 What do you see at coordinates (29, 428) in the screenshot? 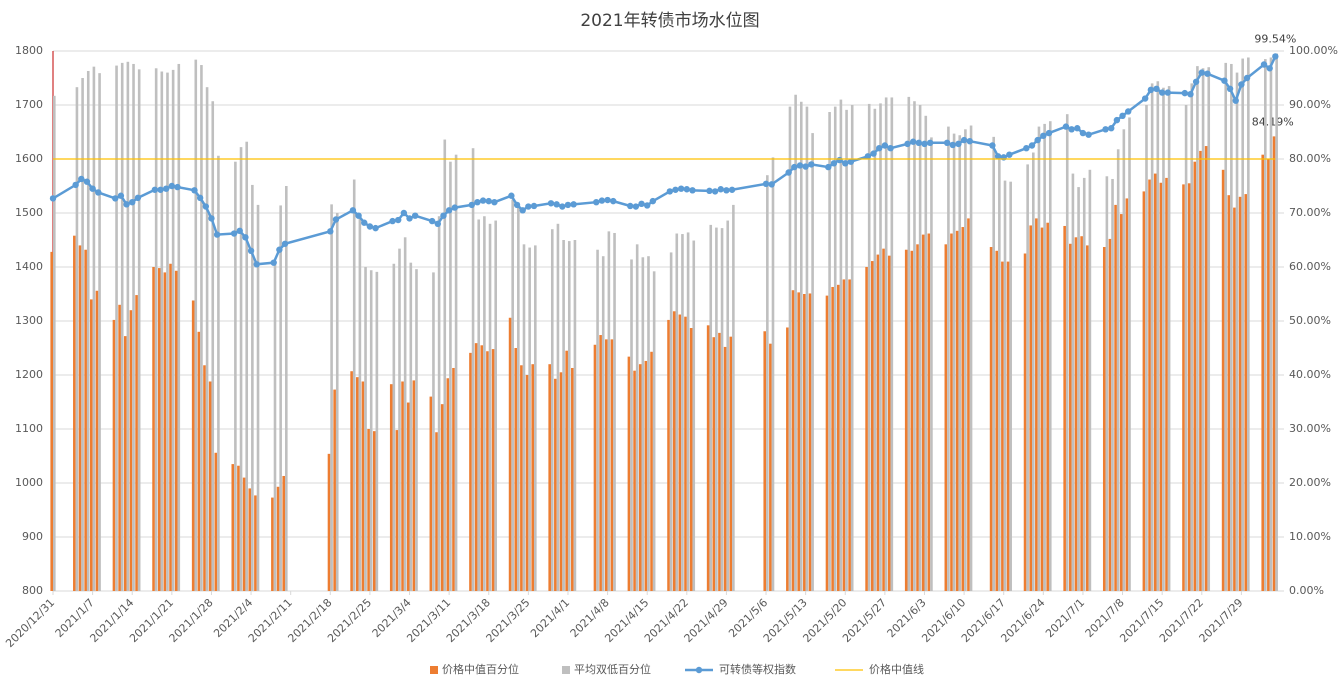
I see `y-tick-label: 1100` at bounding box center [29, 428].